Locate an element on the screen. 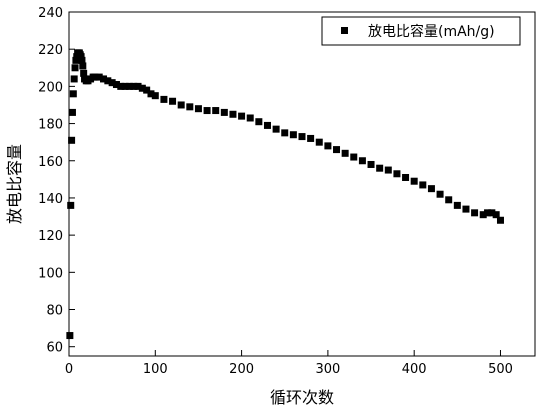  y-axis-label: 放电比容量 is located at coordinates (14, 184).